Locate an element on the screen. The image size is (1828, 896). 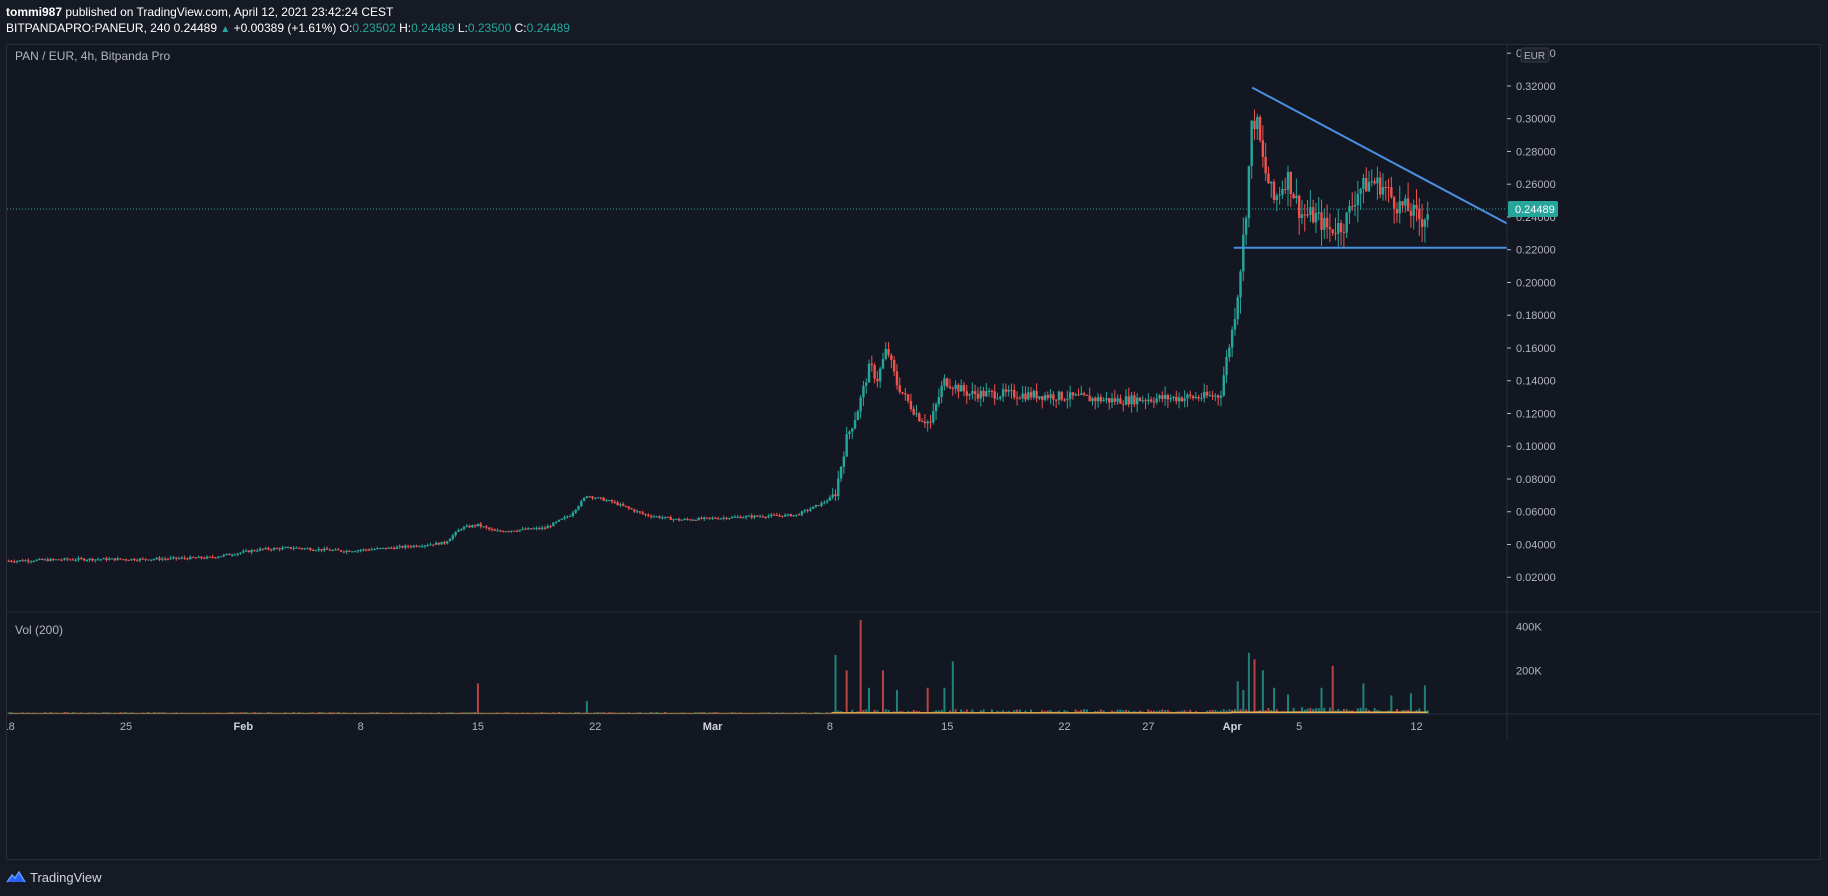
volume-title: Vol (200) is located at coordinates (39, 630).